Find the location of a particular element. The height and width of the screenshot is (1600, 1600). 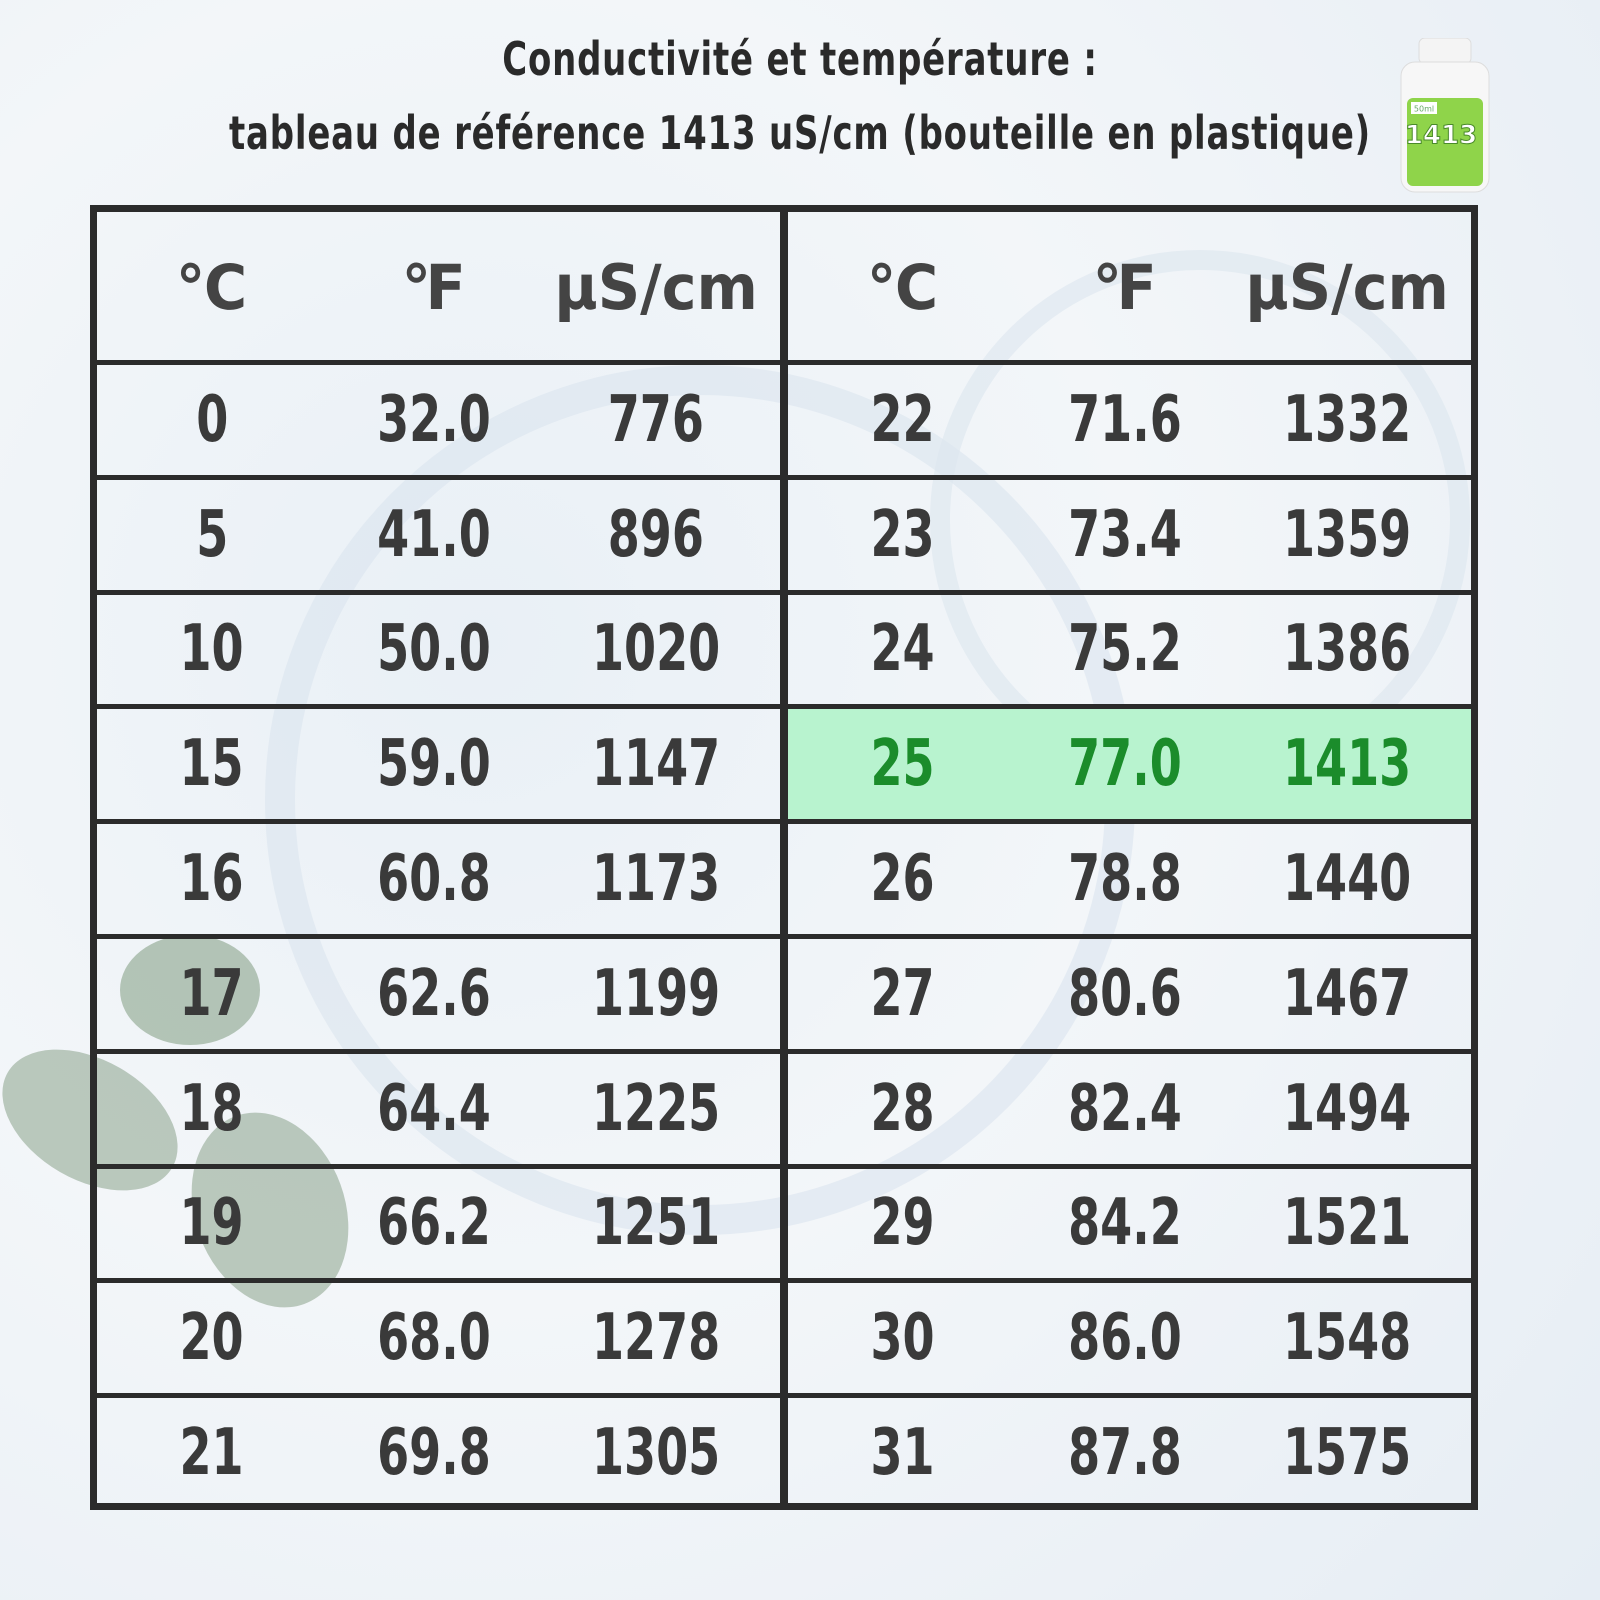

table-cell: 10 is located at coordinates (212, 650).